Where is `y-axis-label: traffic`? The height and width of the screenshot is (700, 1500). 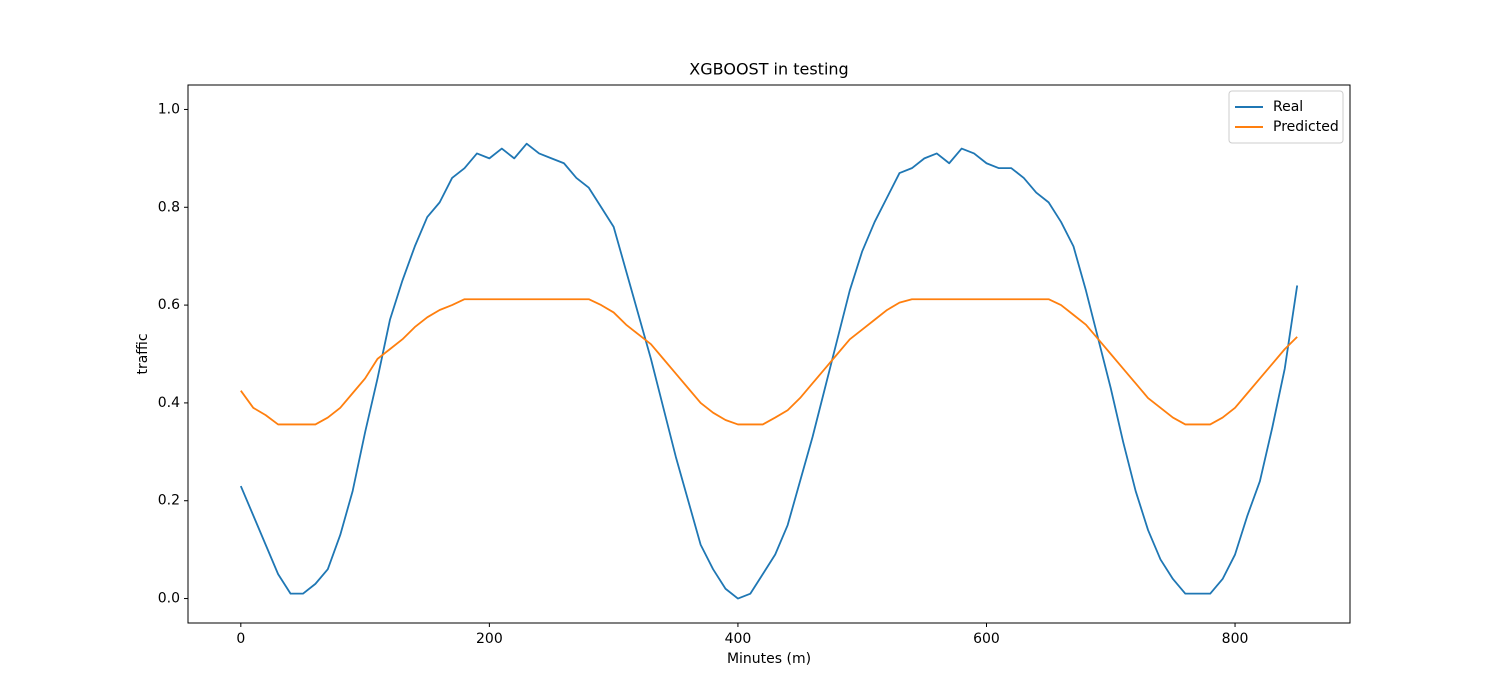 y-axis-label: traffic is located at coordinates (143, 353).